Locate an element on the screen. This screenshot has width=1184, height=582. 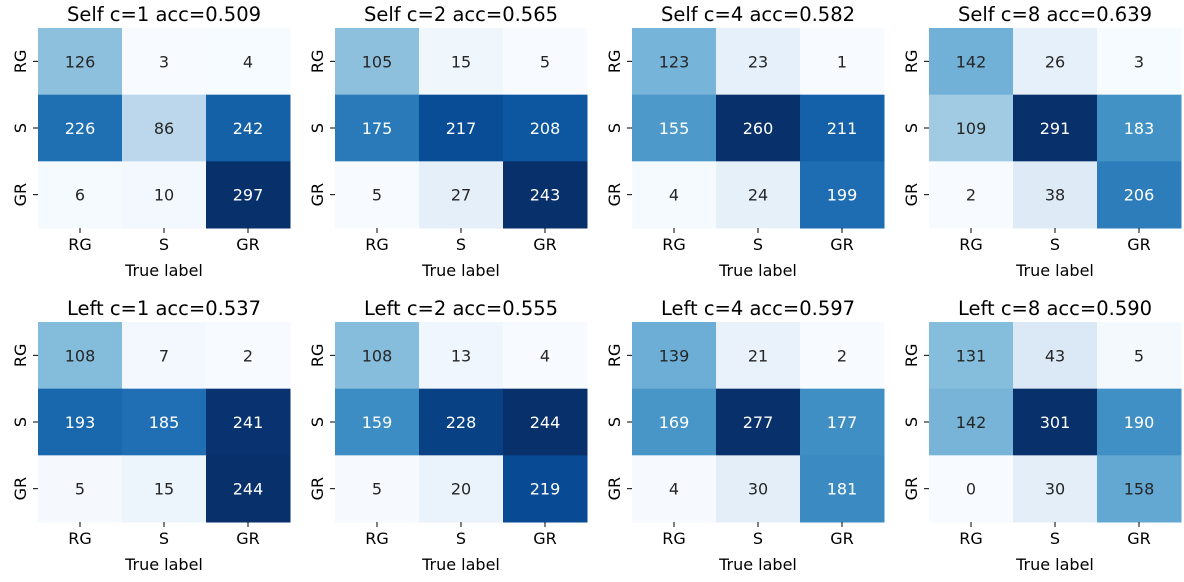
cell-value-label: 242 is located at coordinates (248, 128).